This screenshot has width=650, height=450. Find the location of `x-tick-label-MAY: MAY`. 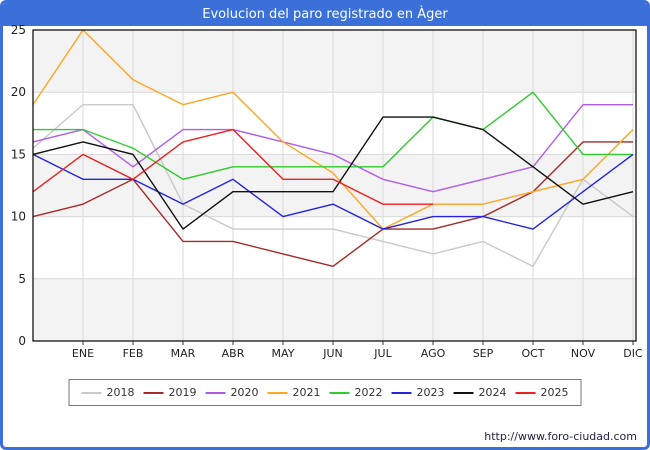

x-tick-label-MAY: MAY is located at coordinates (283, 353).